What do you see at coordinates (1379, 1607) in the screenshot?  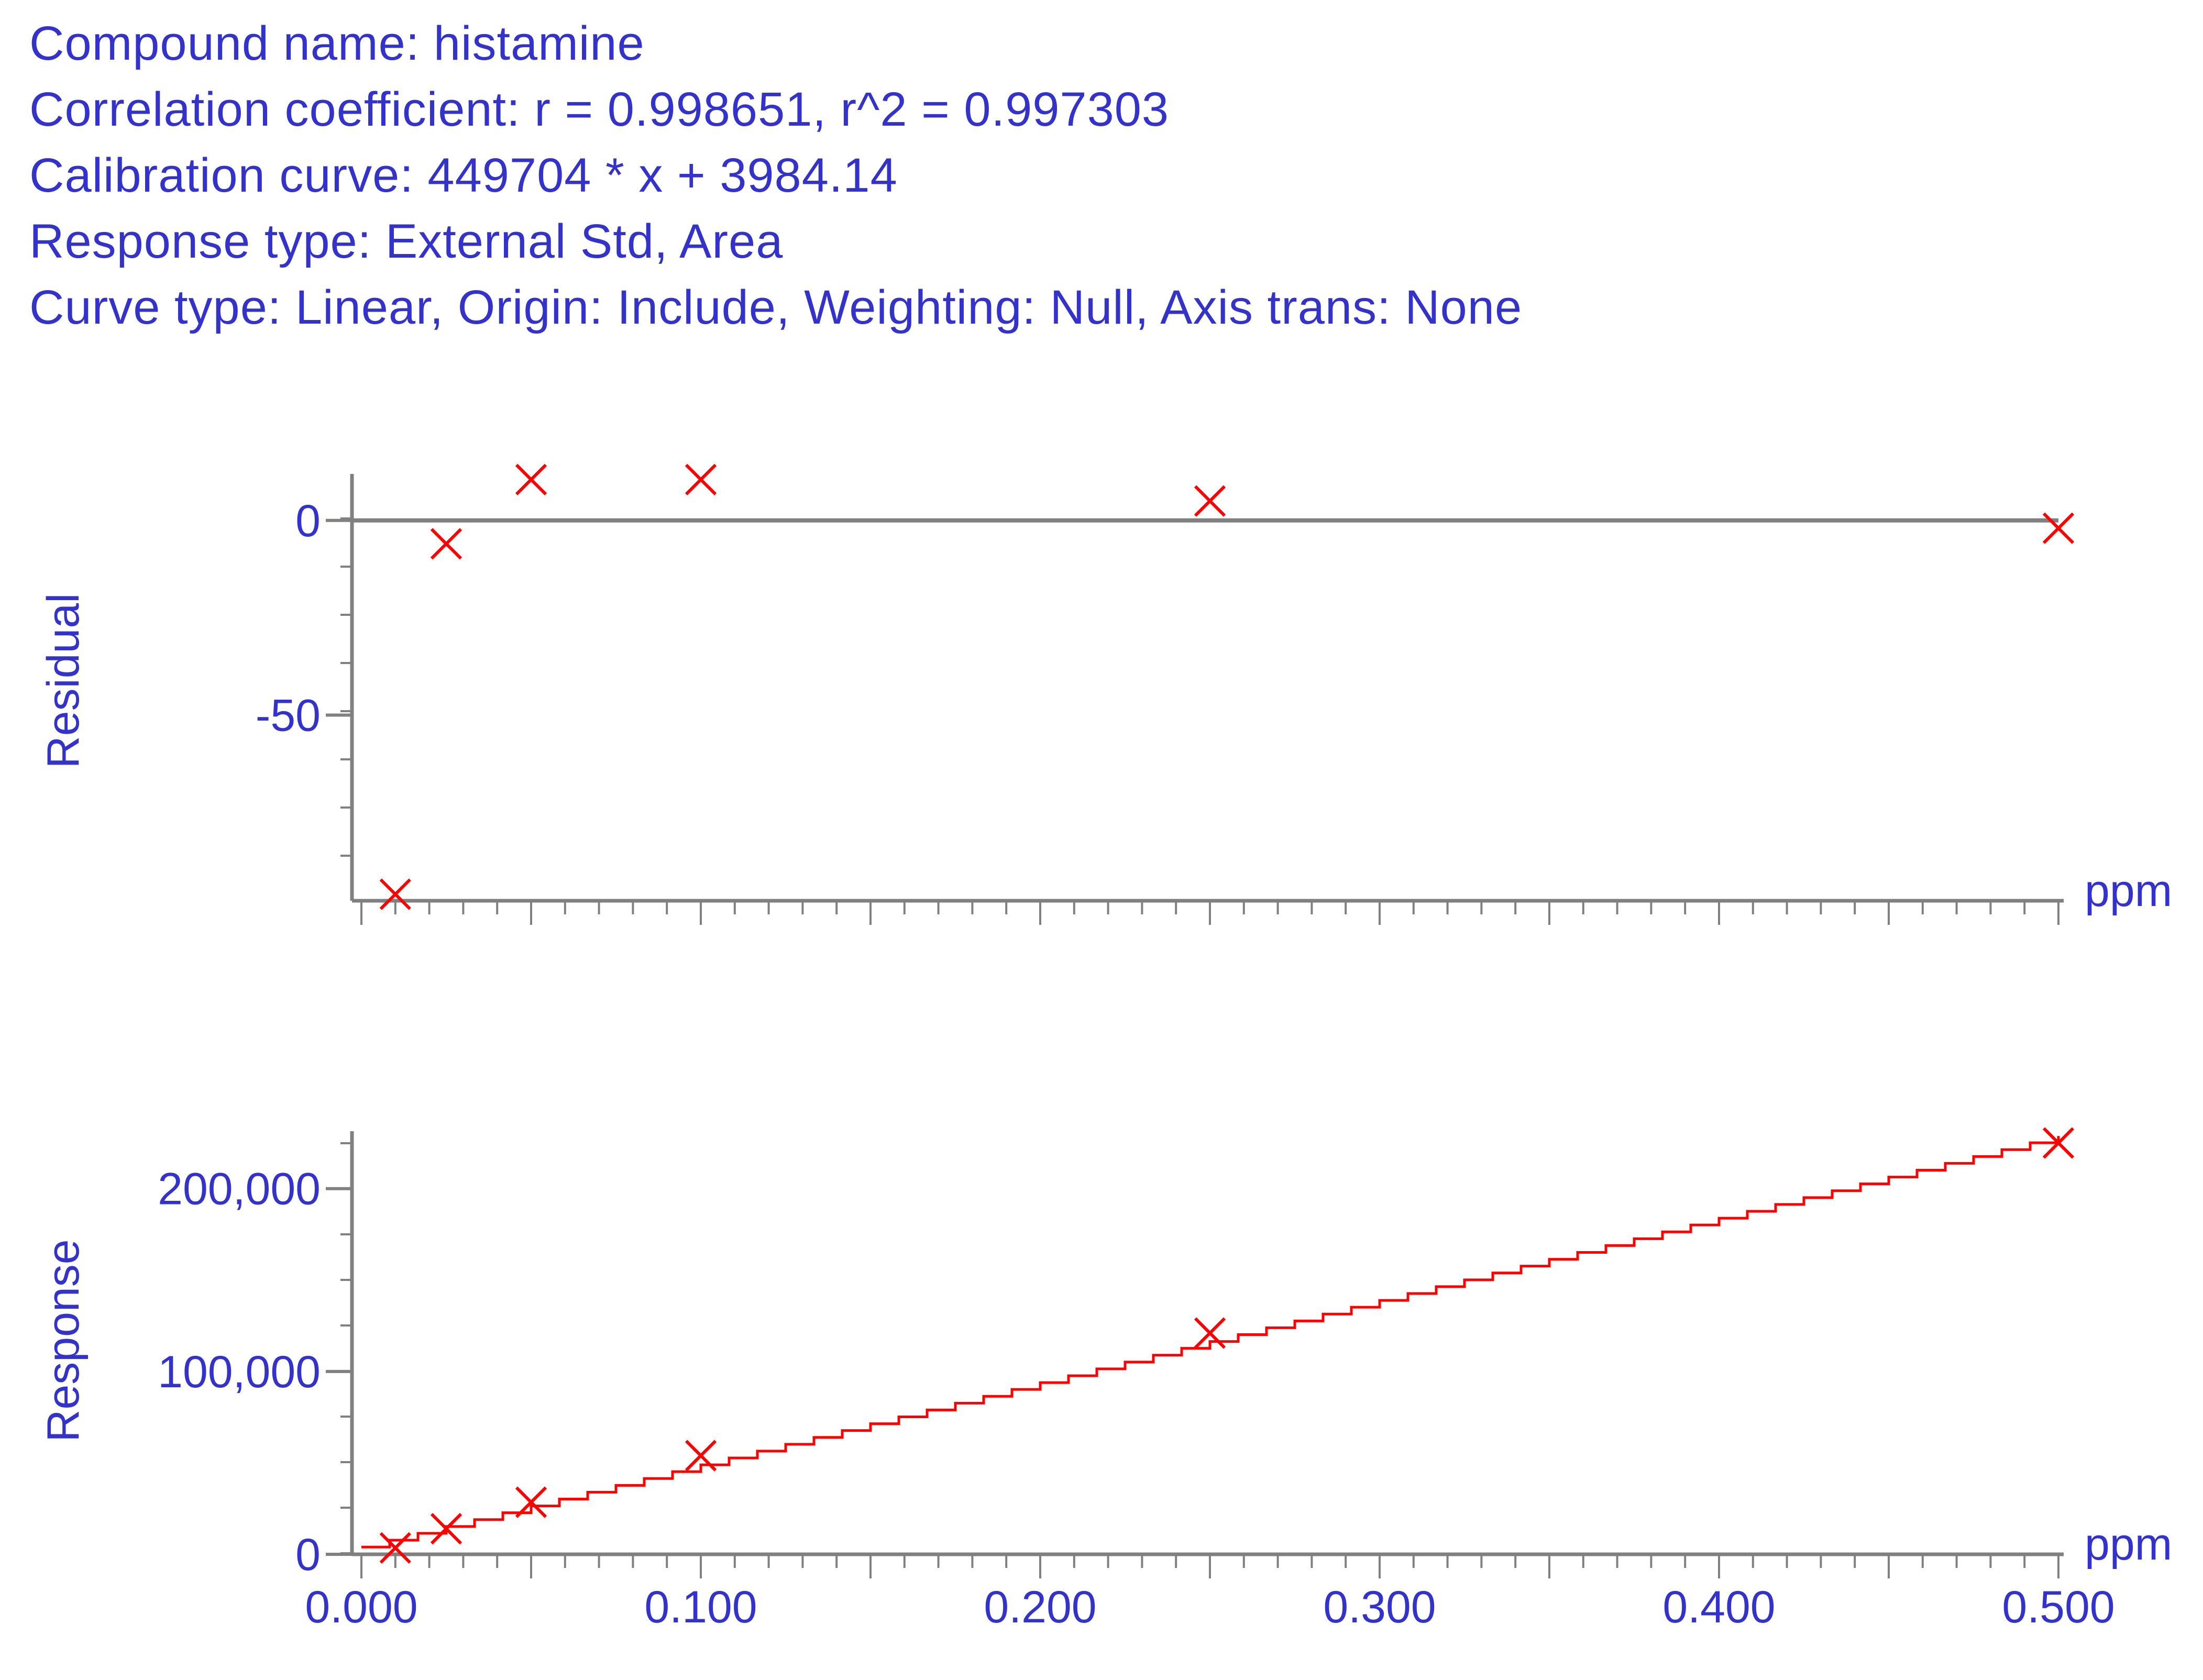 I see `x-tick-label: 0.300` at bounding box center [1379, 1607].